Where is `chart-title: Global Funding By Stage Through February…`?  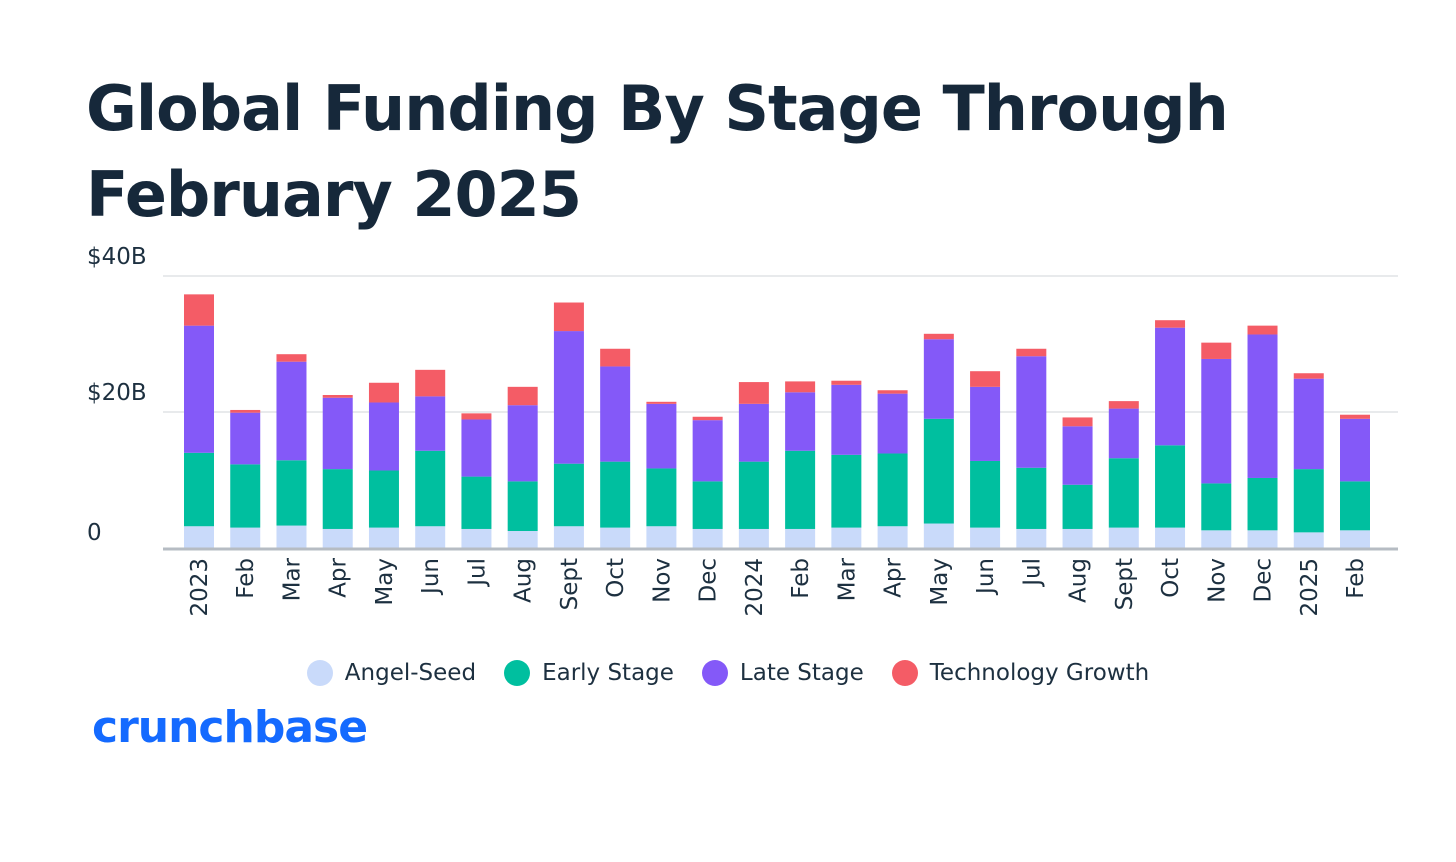
chart-title: Global Funding By Stage Through February… is located at coordinates (657, 151).